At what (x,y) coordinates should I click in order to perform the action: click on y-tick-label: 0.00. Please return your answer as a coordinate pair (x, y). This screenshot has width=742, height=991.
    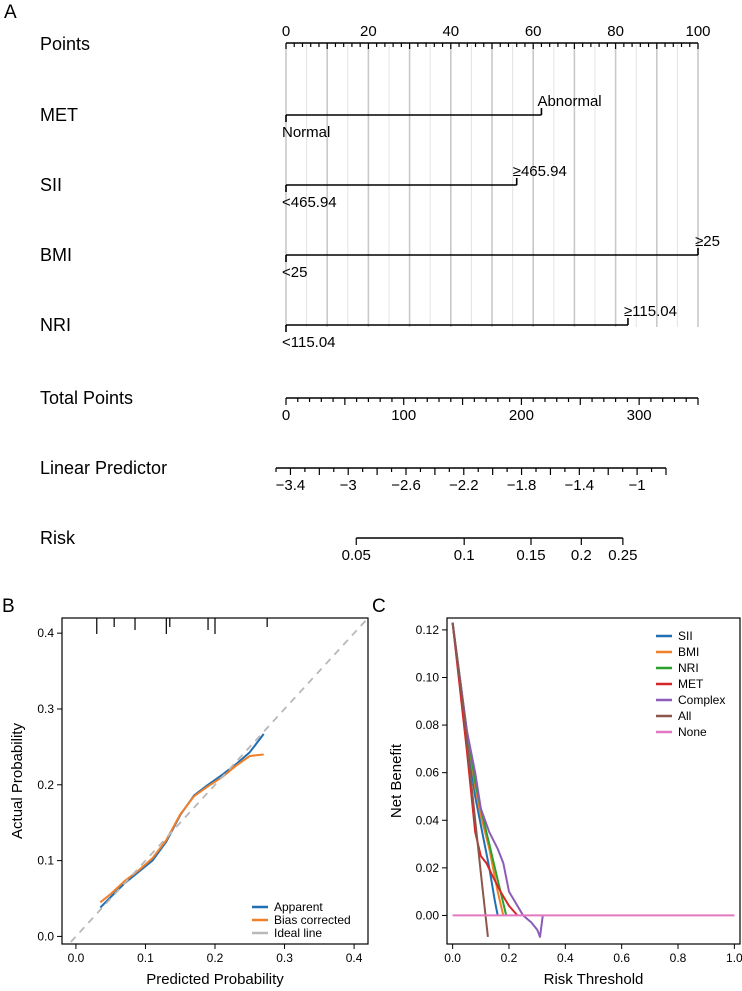
    Looking at the image, I should click on (428, 915).